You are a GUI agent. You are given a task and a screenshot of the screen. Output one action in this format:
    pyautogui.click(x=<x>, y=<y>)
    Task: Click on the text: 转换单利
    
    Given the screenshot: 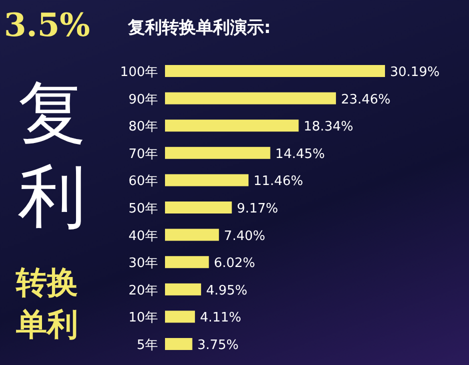 What is the action you would take?
    pyautogui.click(x=47, y=304)
    